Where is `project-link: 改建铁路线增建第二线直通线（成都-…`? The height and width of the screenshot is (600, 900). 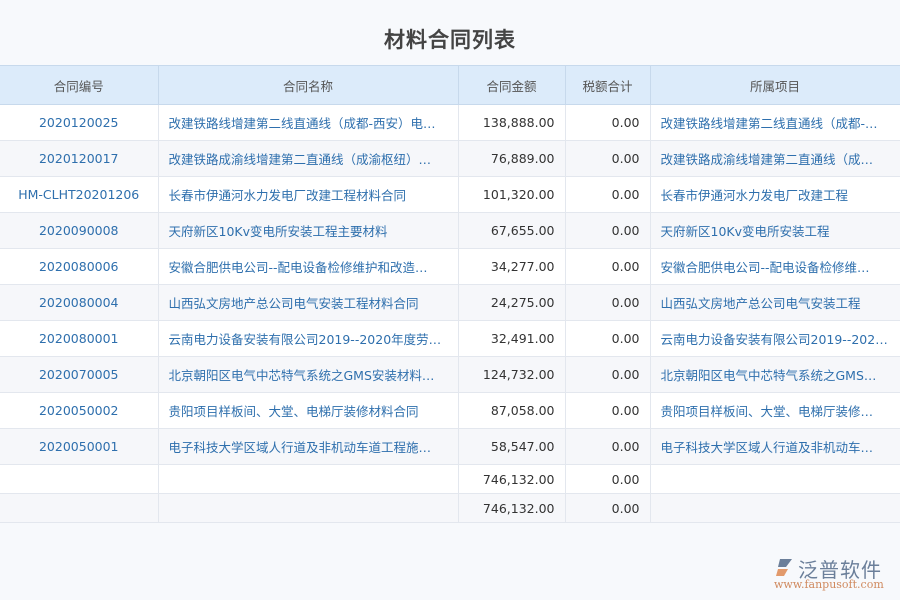 project-link: 改建铁路线增建第二线直通线（成都-… is located at coordinates (775, 122).